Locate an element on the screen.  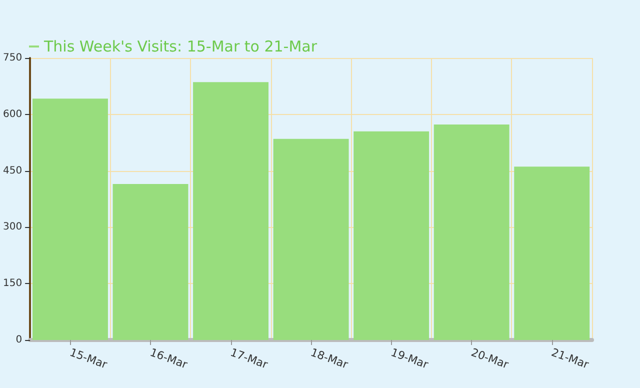
y-tick-label: 450 is located at coordinates (12, 170).